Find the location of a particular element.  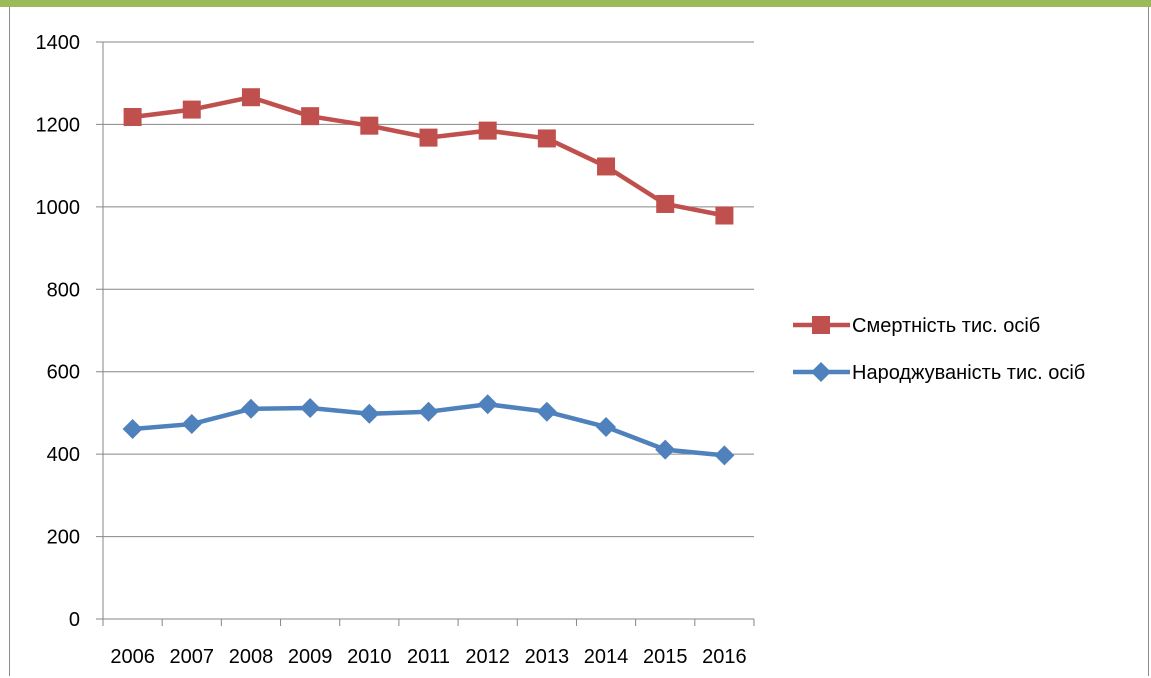

y-tick-label: 800 is located at coordinates (63, 290).